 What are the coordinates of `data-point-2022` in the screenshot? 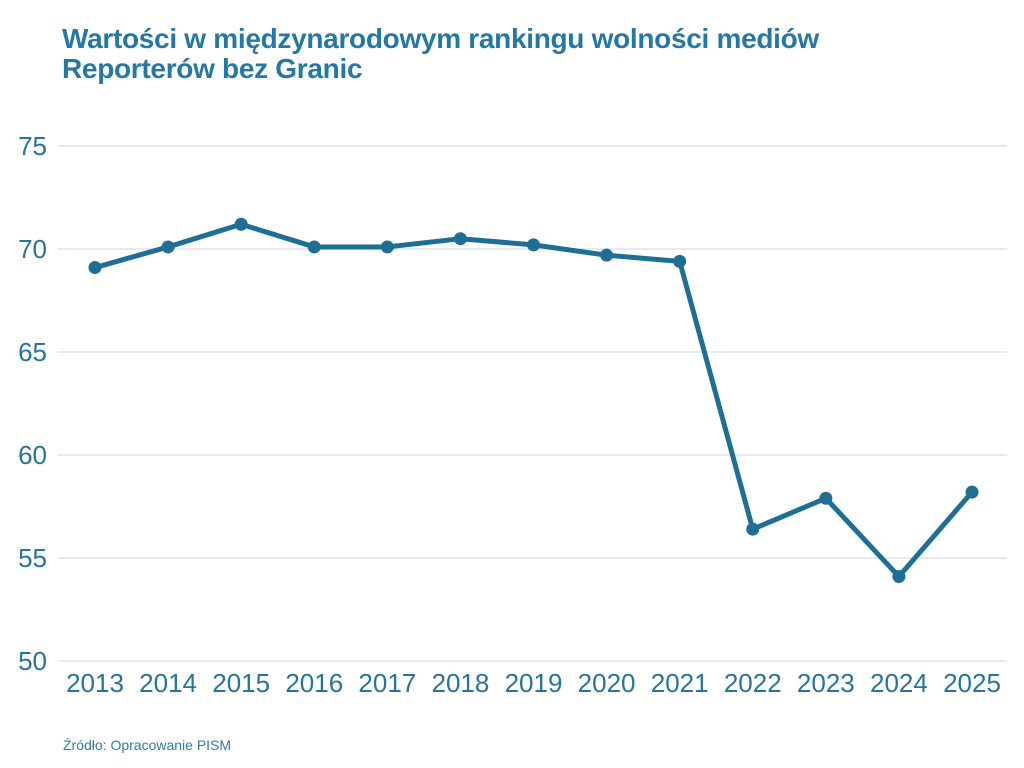 It's located at (753, 529).